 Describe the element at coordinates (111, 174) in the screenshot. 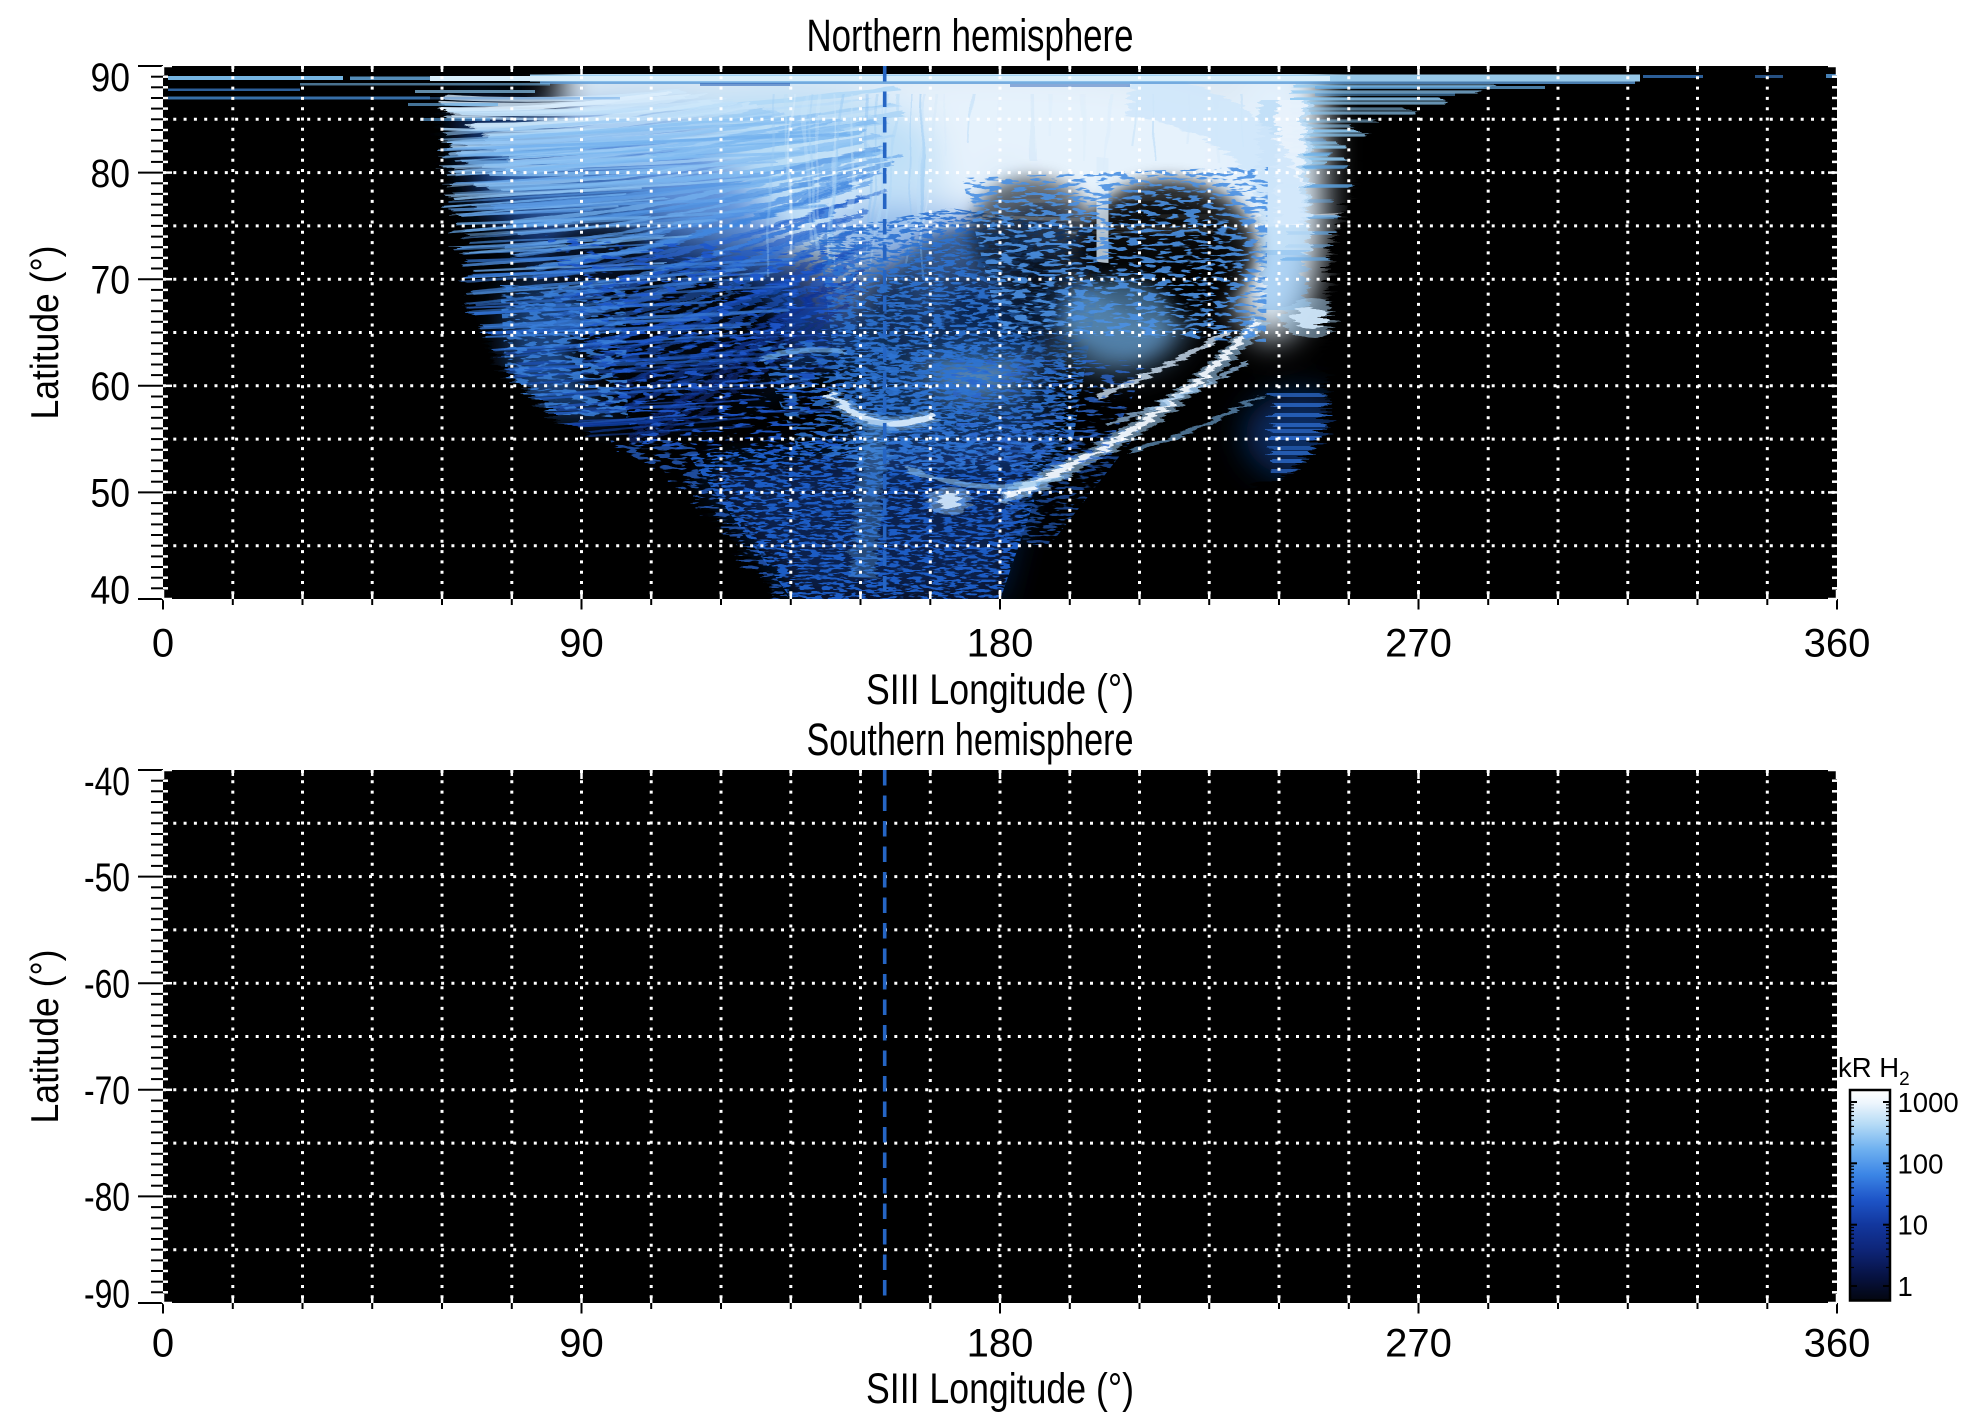

I see `svg-text: 80` at that location.